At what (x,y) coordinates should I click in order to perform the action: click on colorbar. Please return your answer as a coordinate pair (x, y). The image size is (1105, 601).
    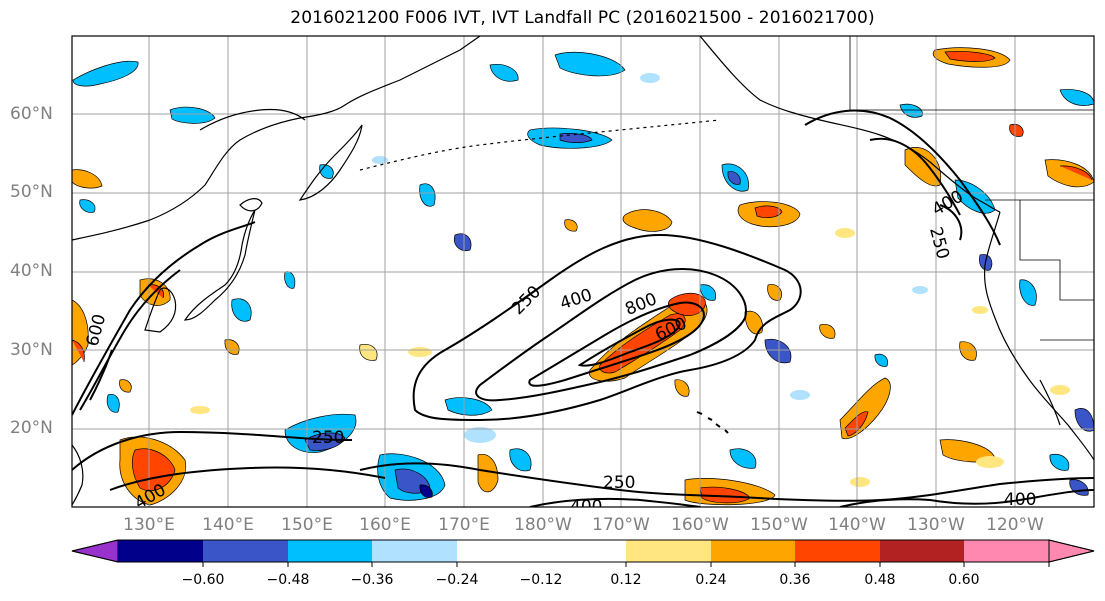
    Looking at the image, I should click on (583, 553).